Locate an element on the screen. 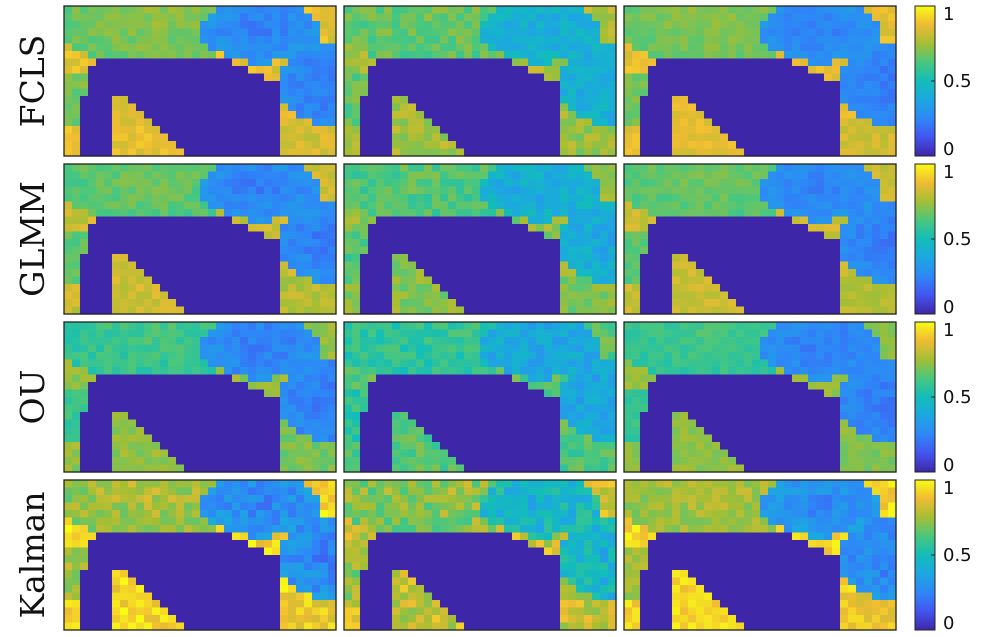 The width and height of the screenshot is (982, 637). row-label-fcls: FCLS is located at coordinates (32, 81).